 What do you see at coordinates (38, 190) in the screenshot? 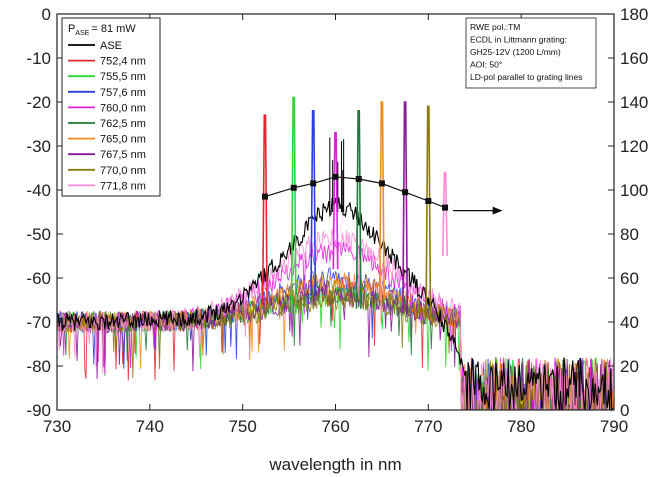
I see `y-tick-label: -40` at bounding box center [38, 190].